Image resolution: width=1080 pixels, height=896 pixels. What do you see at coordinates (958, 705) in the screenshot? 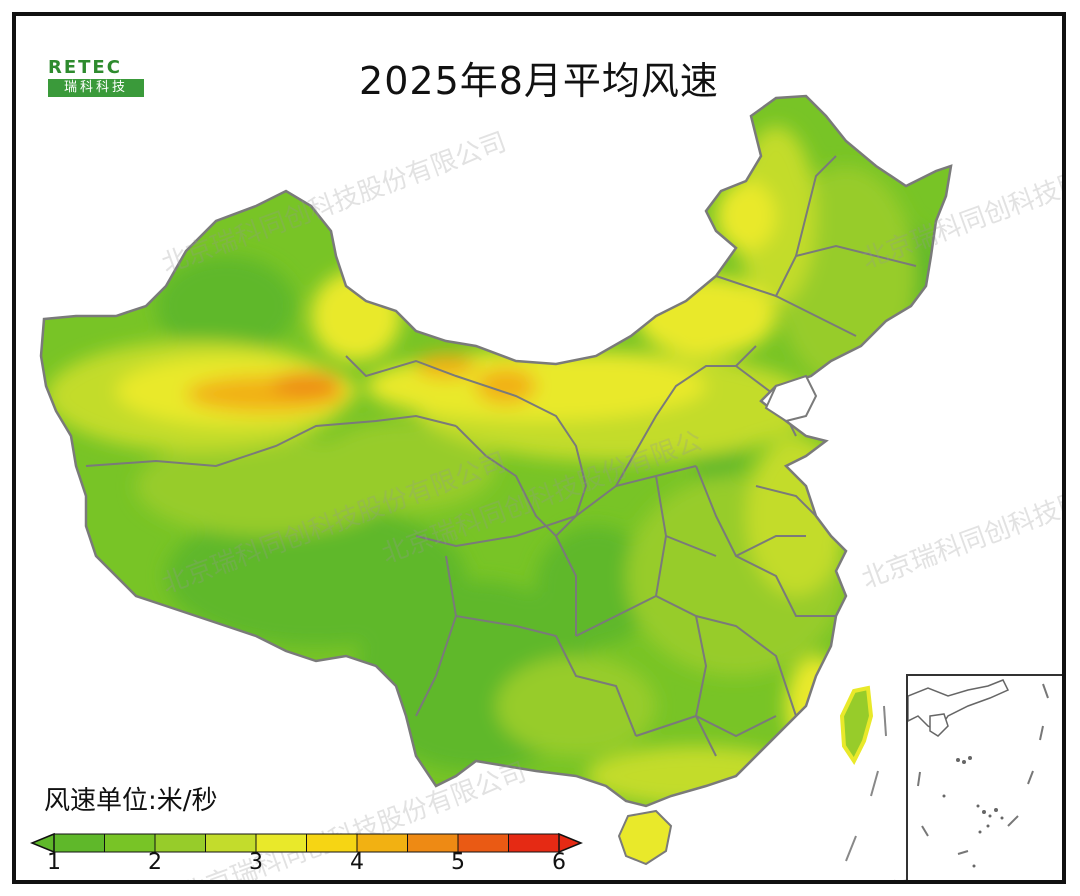
I see `inset-coastline` at bounding box center [958, 705].